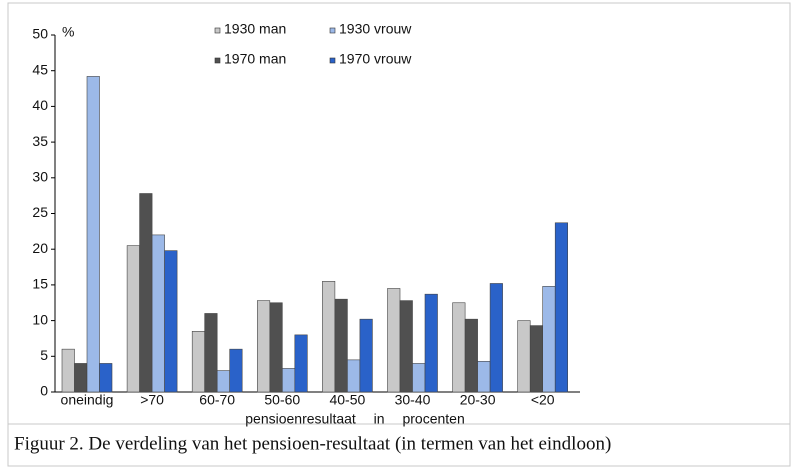  What do you see at coordinates (375, 59) in the screenshot?
I see `legend-label: 1970 vrouw` at bounding box center [375, 59].